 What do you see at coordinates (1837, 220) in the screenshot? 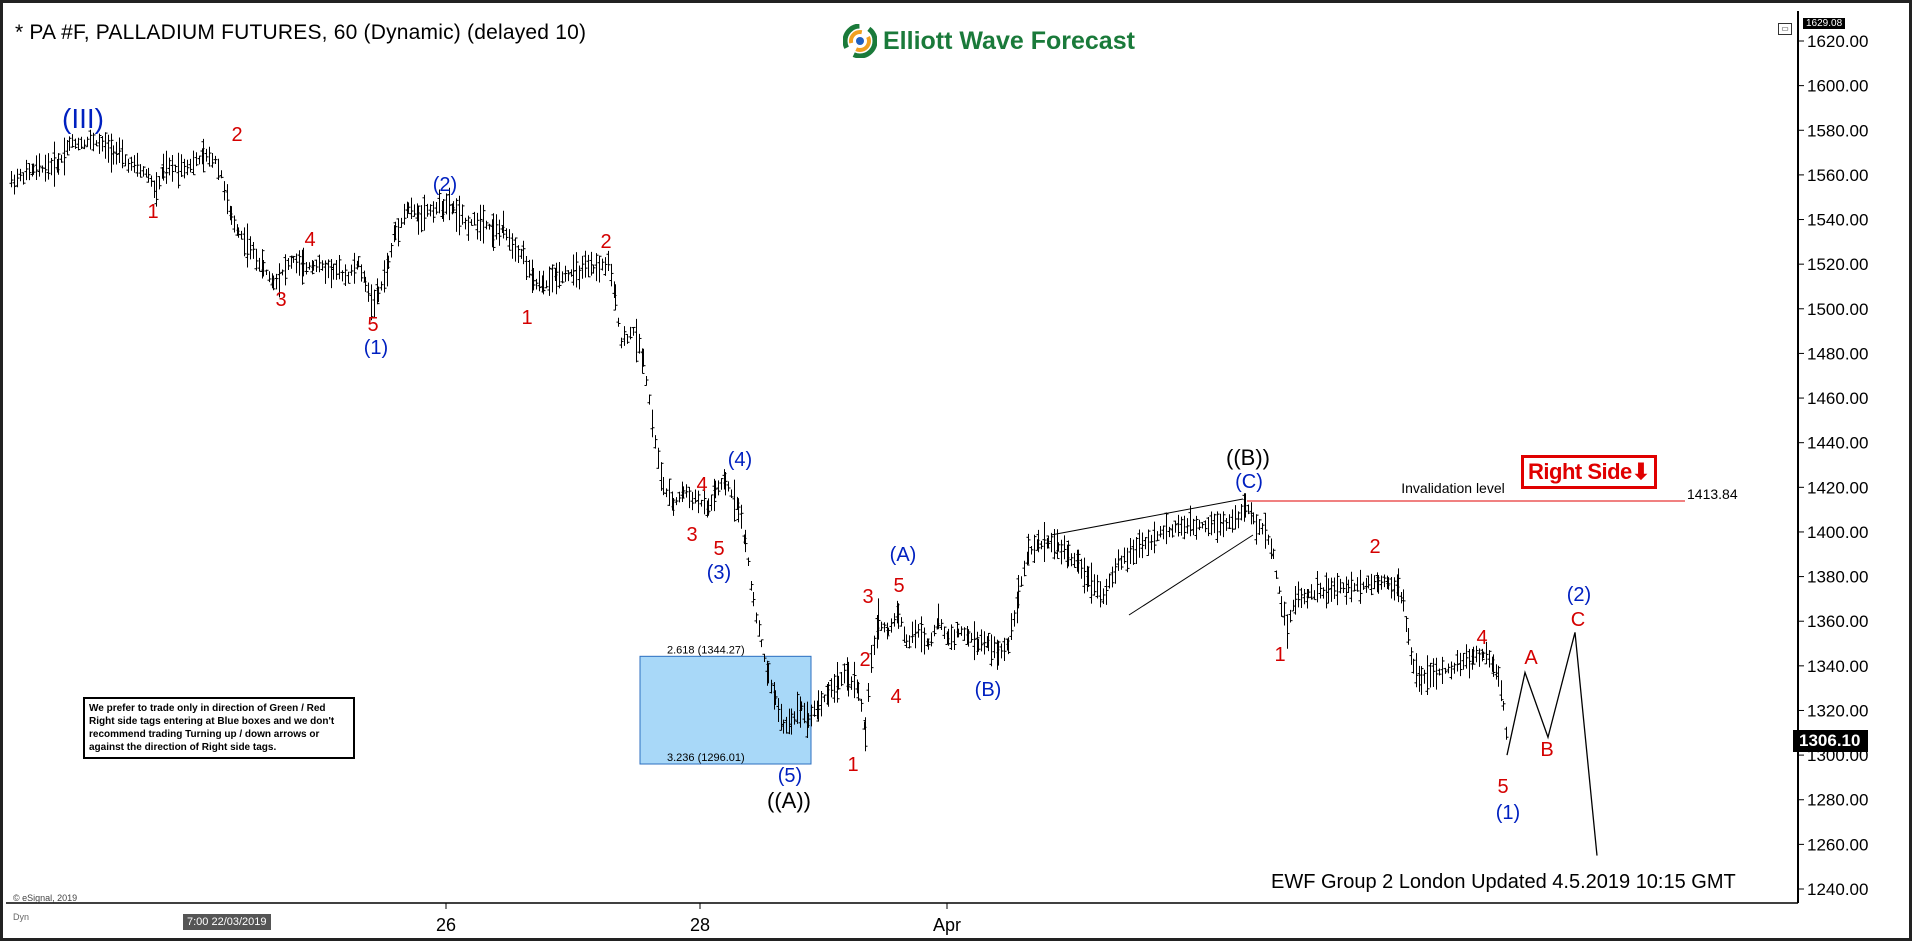
I see `y-tick-label: 1540.00` at bounding box center [1837, 220].